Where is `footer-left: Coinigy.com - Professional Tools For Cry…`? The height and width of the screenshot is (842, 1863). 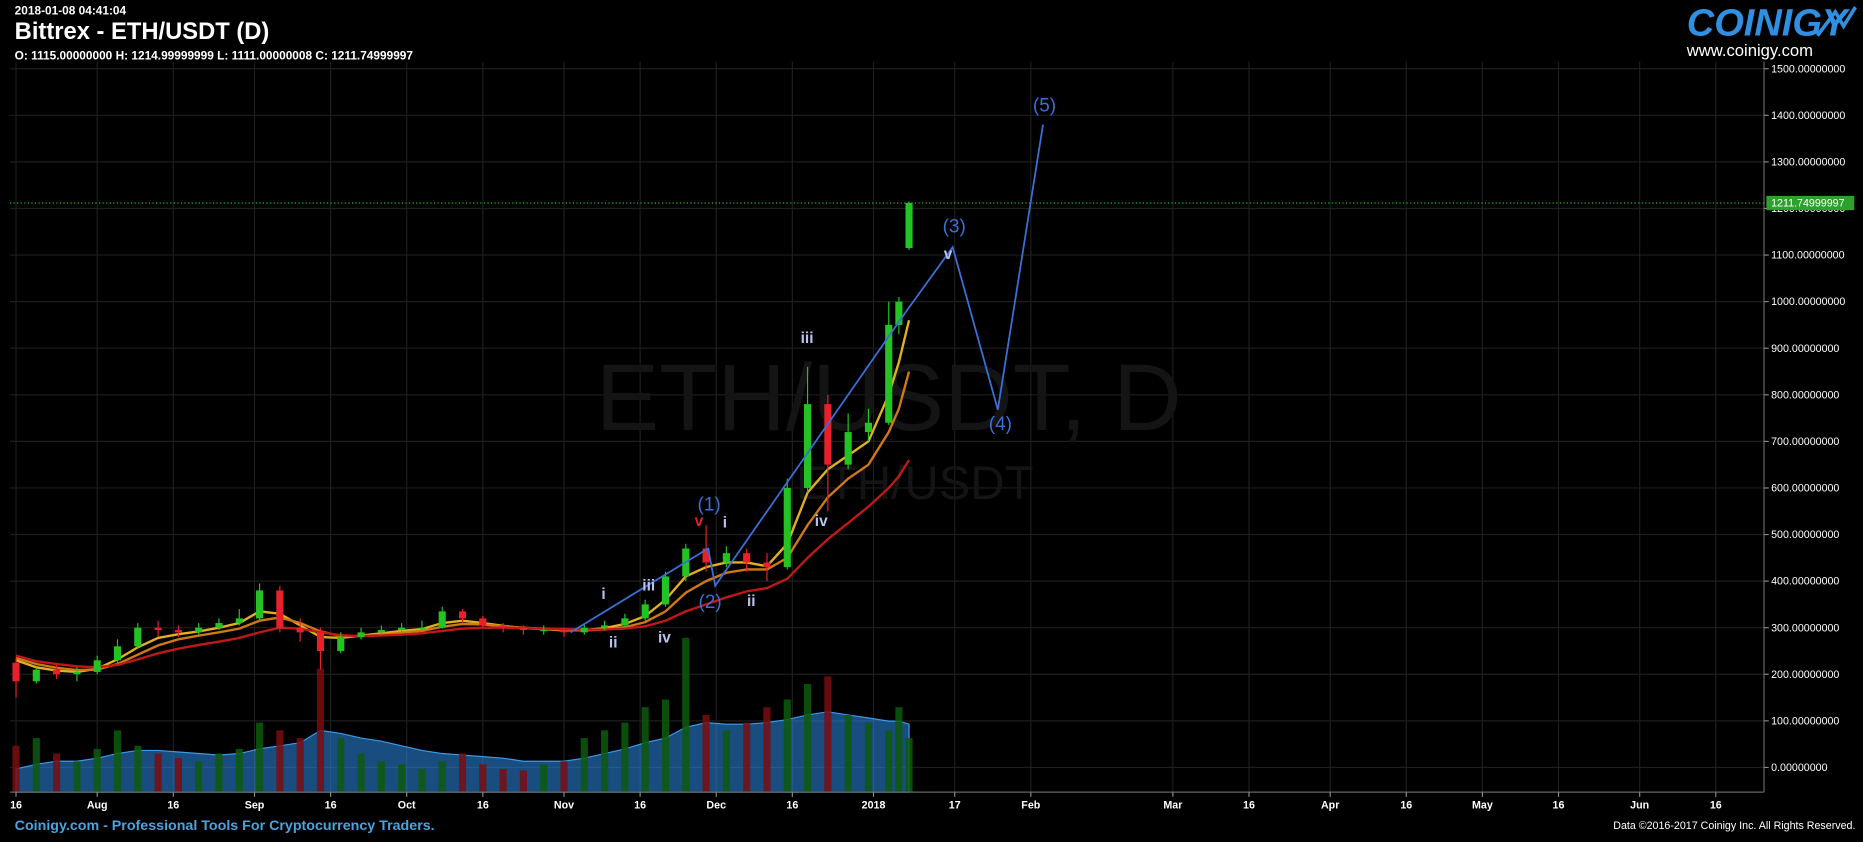 footer-left: Coinigy.com - Professional Tools For Cry… is located at coordinates (225, 826).